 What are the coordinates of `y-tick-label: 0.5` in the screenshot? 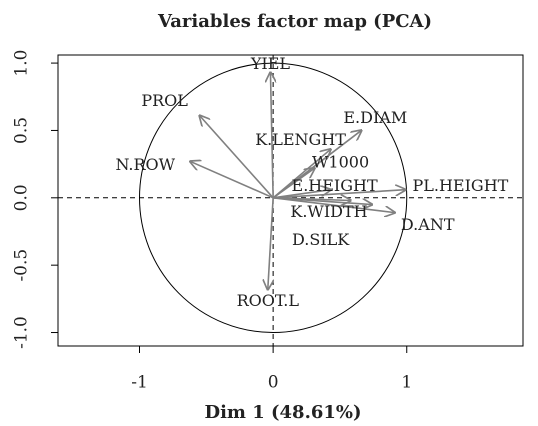 It's located at (22, 130).